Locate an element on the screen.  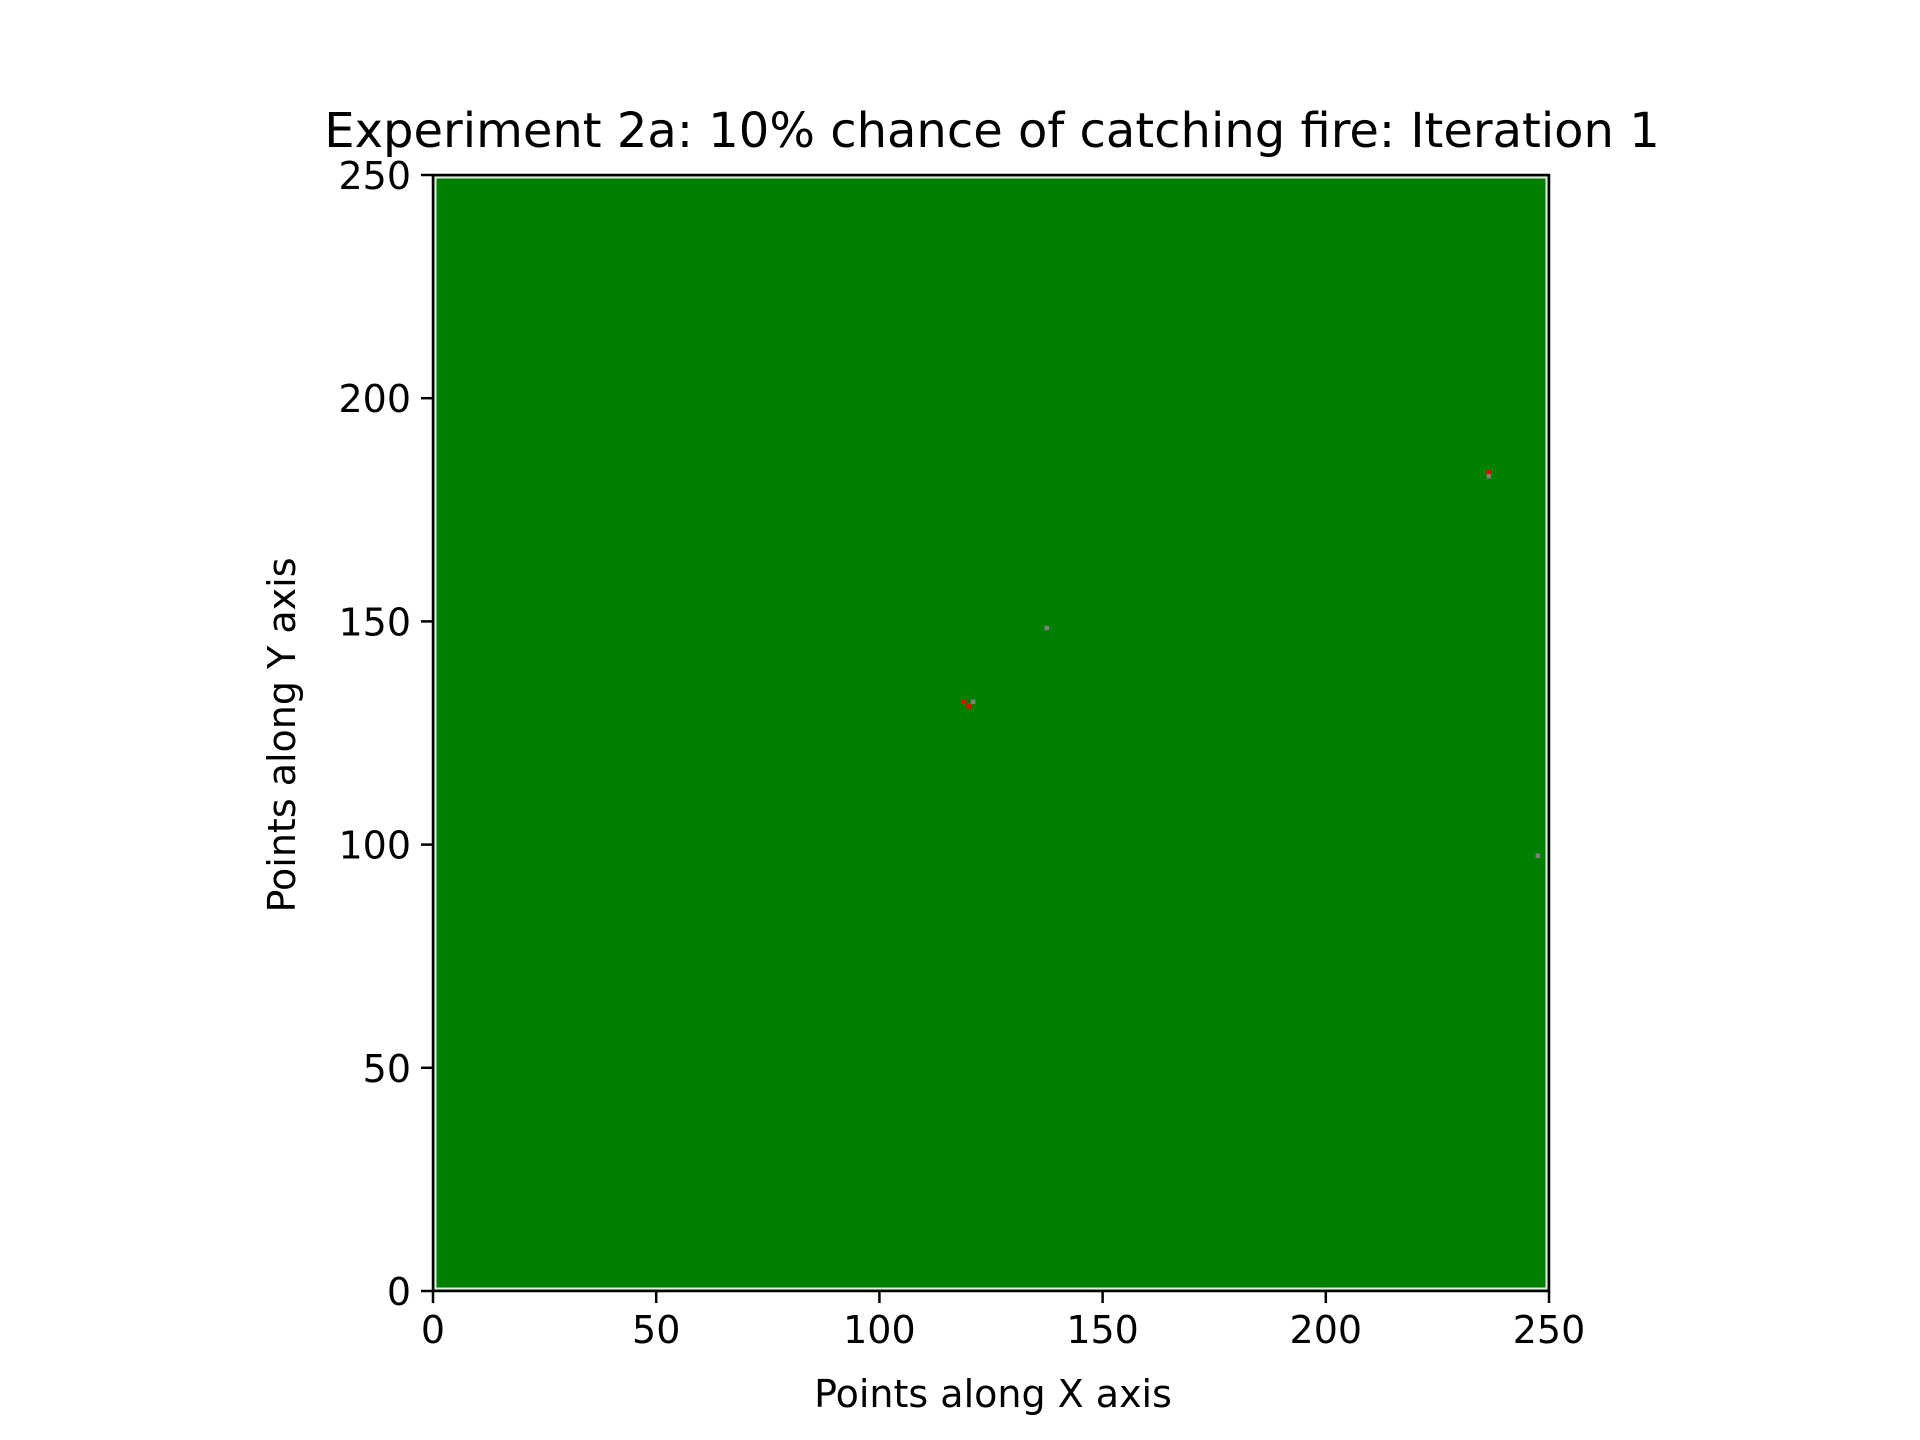
x-tick-label: 50 is located at coordinates (656, 1330).